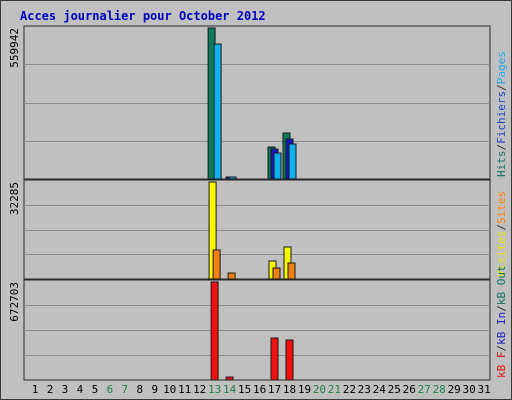 The height and width of the screenshot is (400, 512). Describe the element at coordinates (80, 389) in the screenshot. I see `x-tick-label-4: 4` at that location.